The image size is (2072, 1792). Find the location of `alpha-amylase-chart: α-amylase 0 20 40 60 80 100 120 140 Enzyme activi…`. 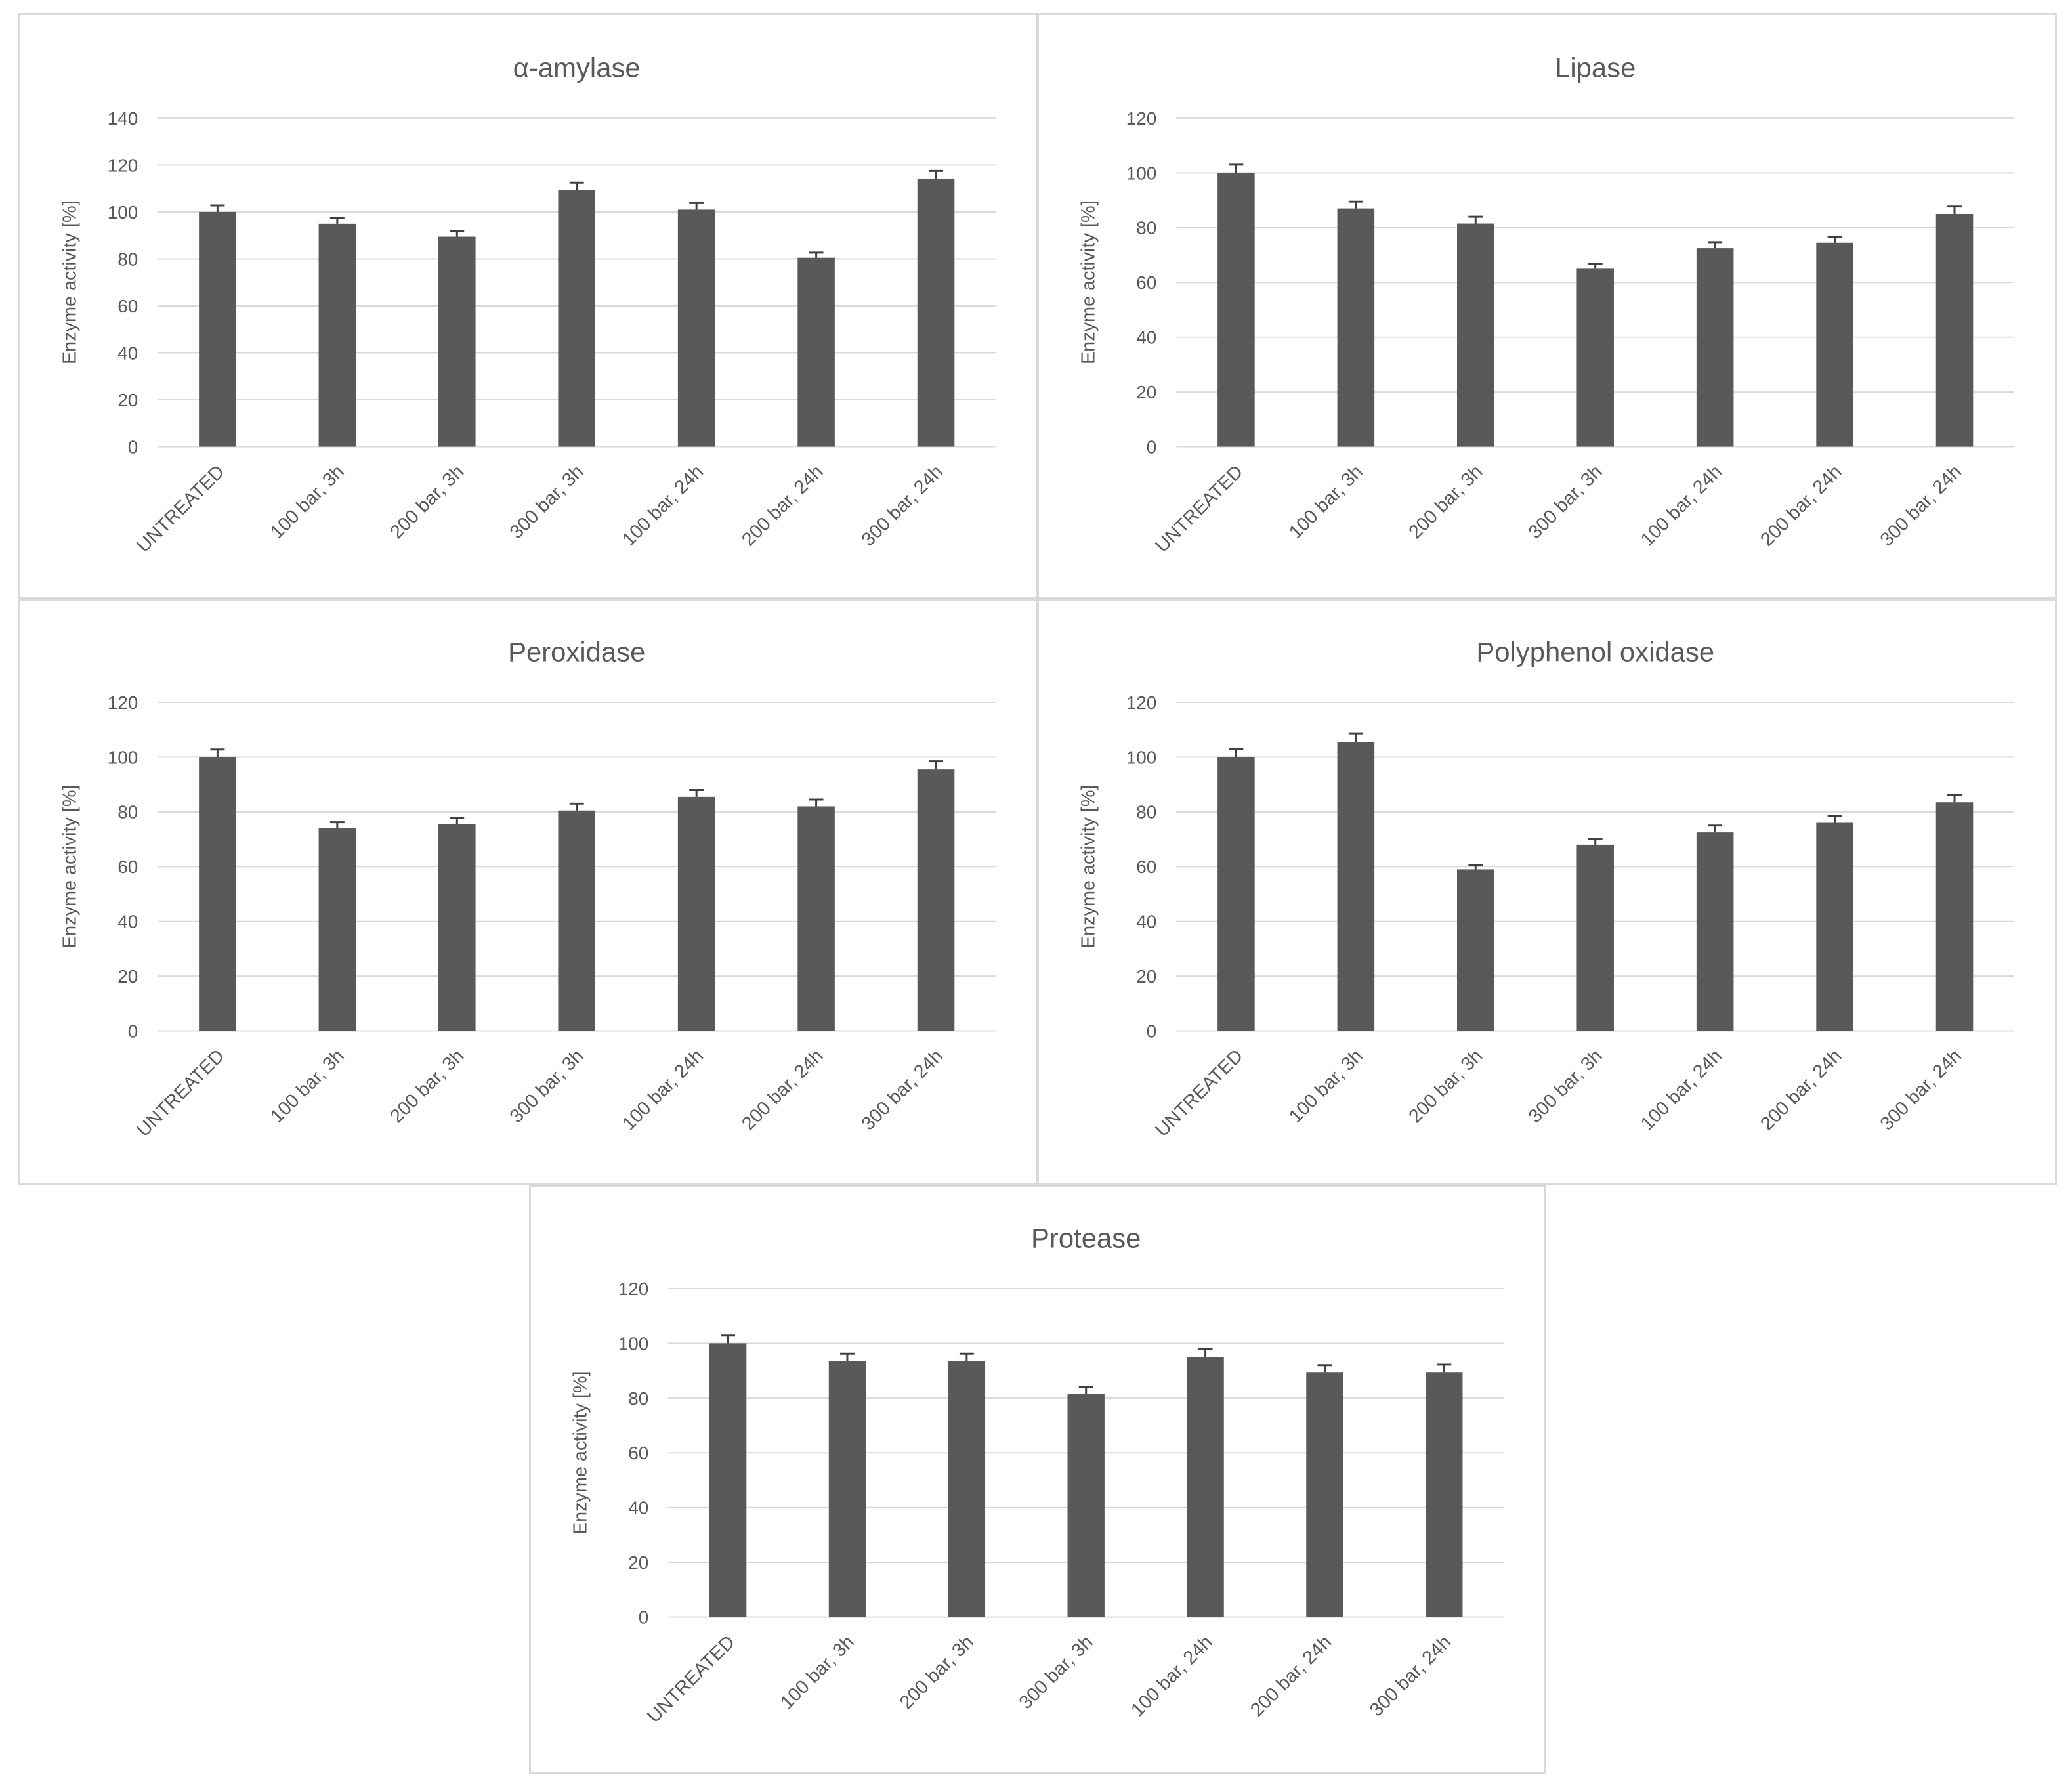

alpha-amylase-chart: α-amylase 0 20 40 60 80 100 120 140 Enzyme activi… is located at coordinates (528, 304).